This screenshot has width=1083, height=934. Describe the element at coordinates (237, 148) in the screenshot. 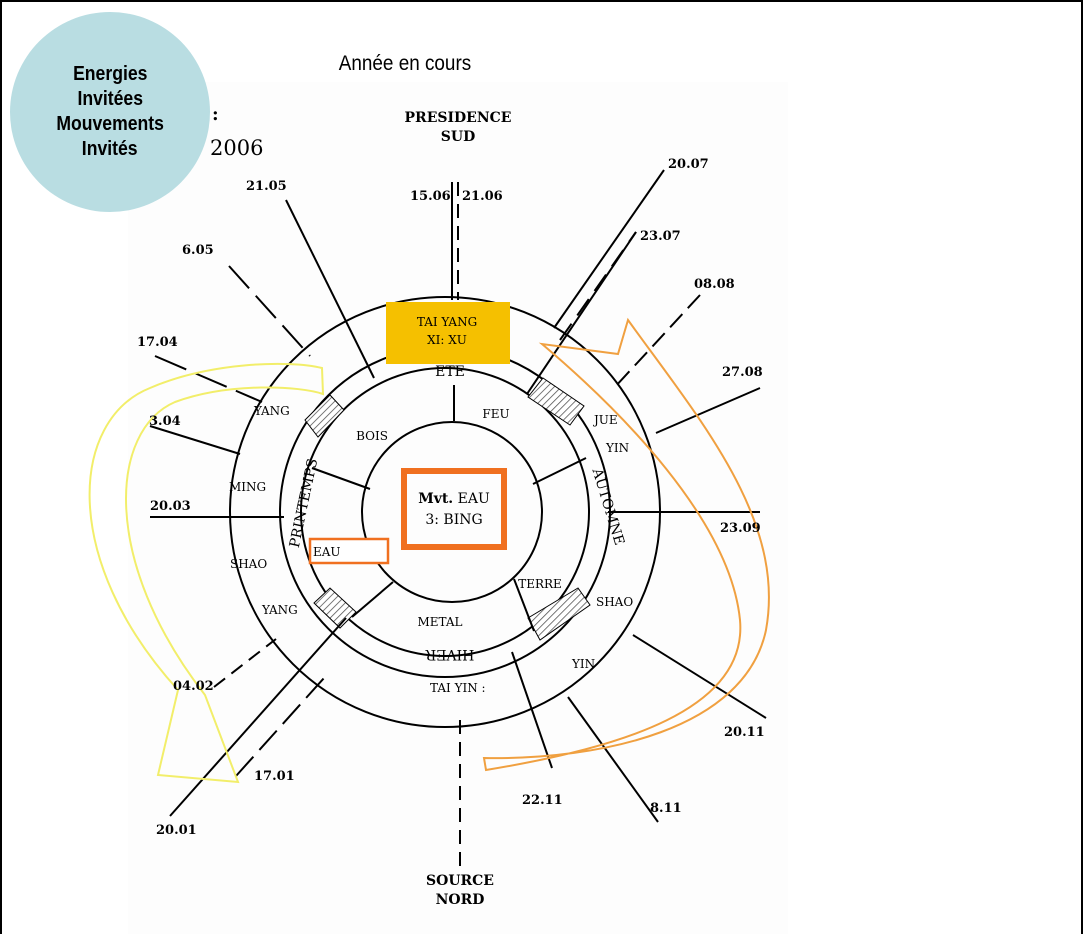

I see `year-label: 2006` at that location.